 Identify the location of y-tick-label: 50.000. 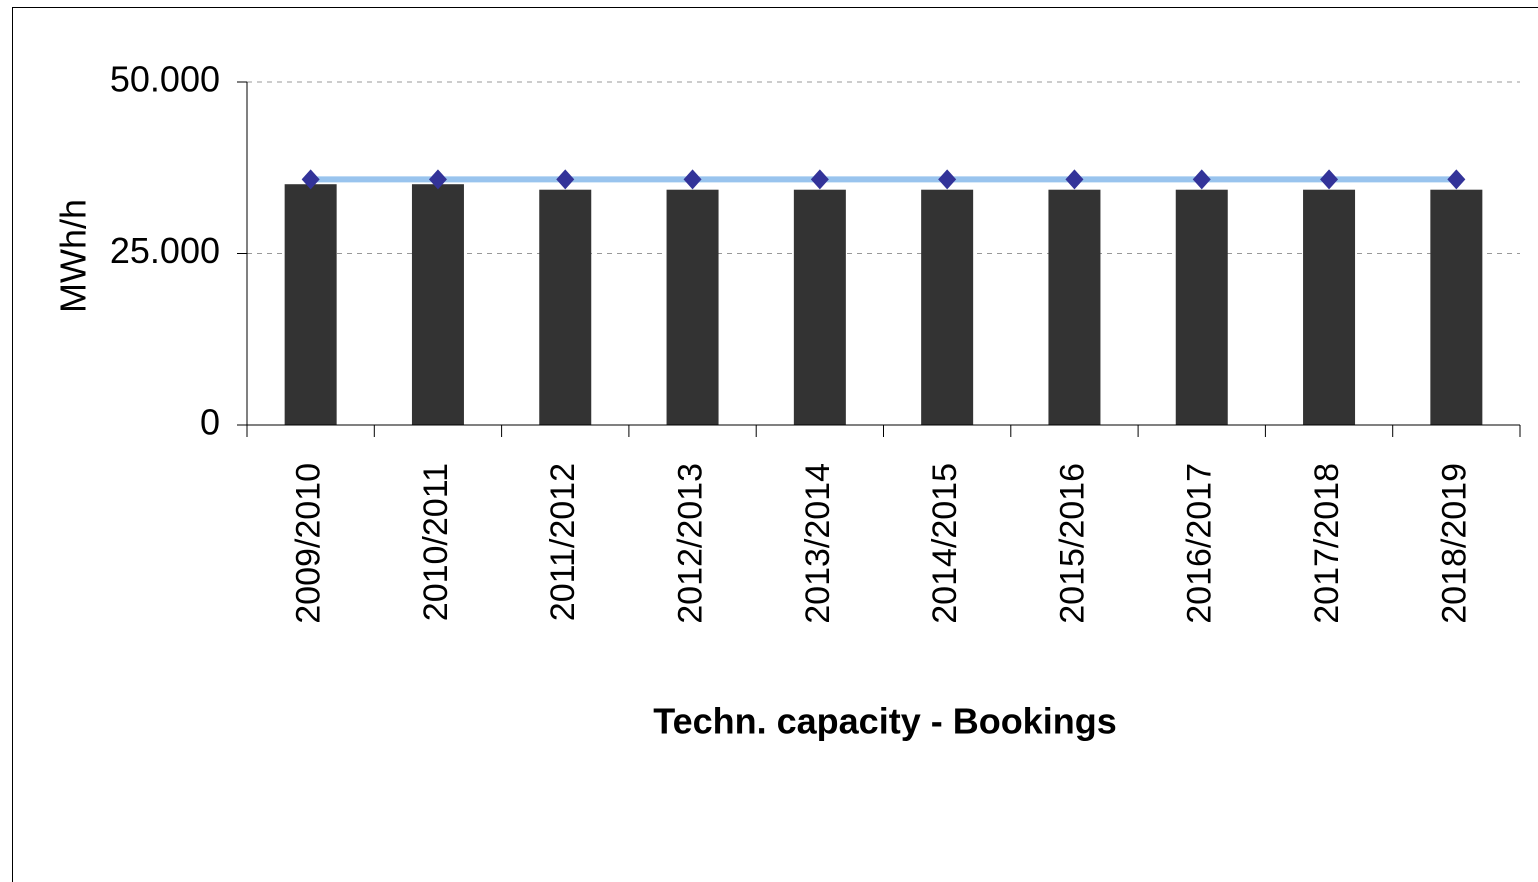
(165, 79).